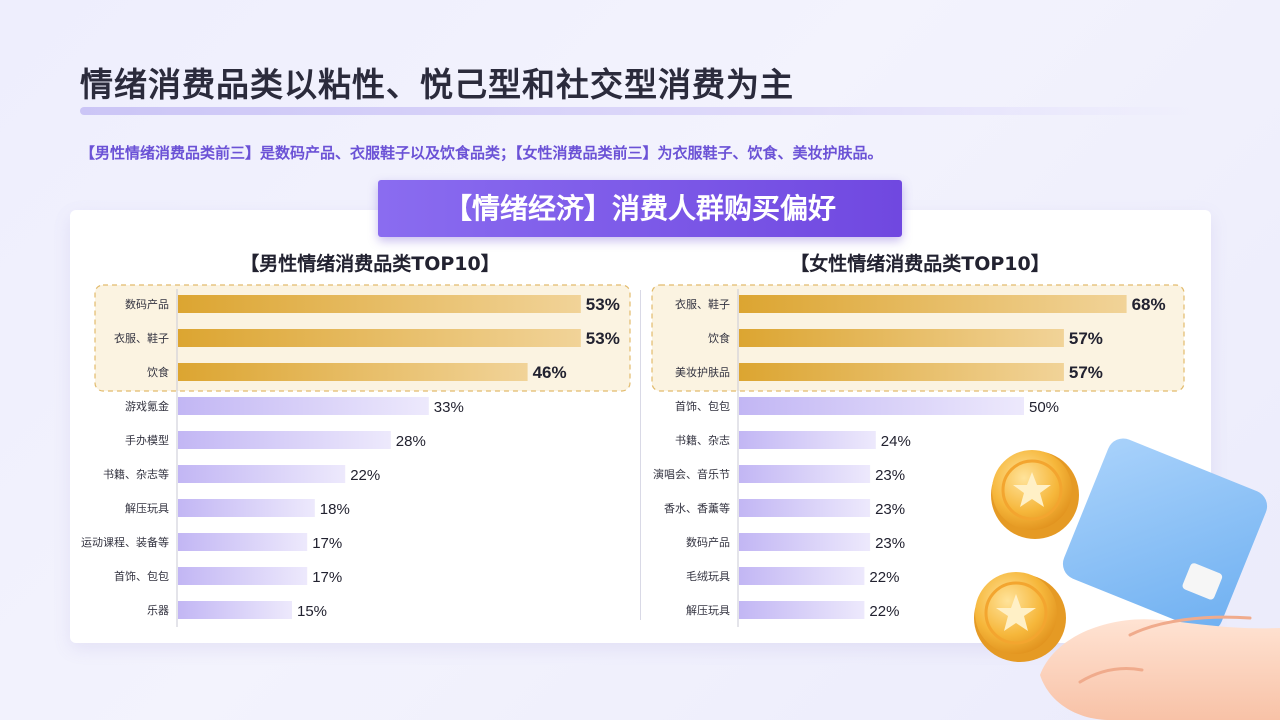 Image resolution: width=1280 pixels, height=720 pixels. I want to click on category-label: 演唱会、音乐节, so click(691, 474).